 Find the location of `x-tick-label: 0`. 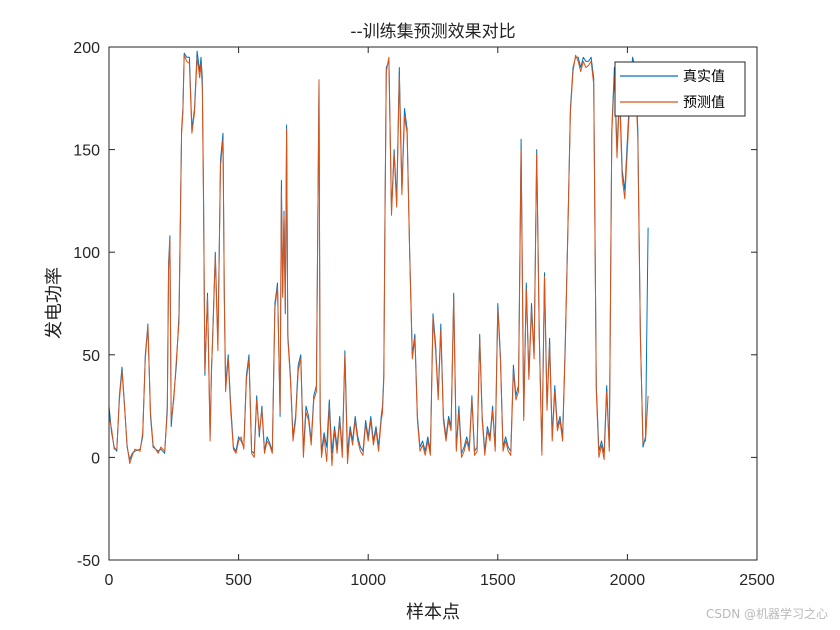

x-tick-label: 0 is located at coordinates (109, 580).